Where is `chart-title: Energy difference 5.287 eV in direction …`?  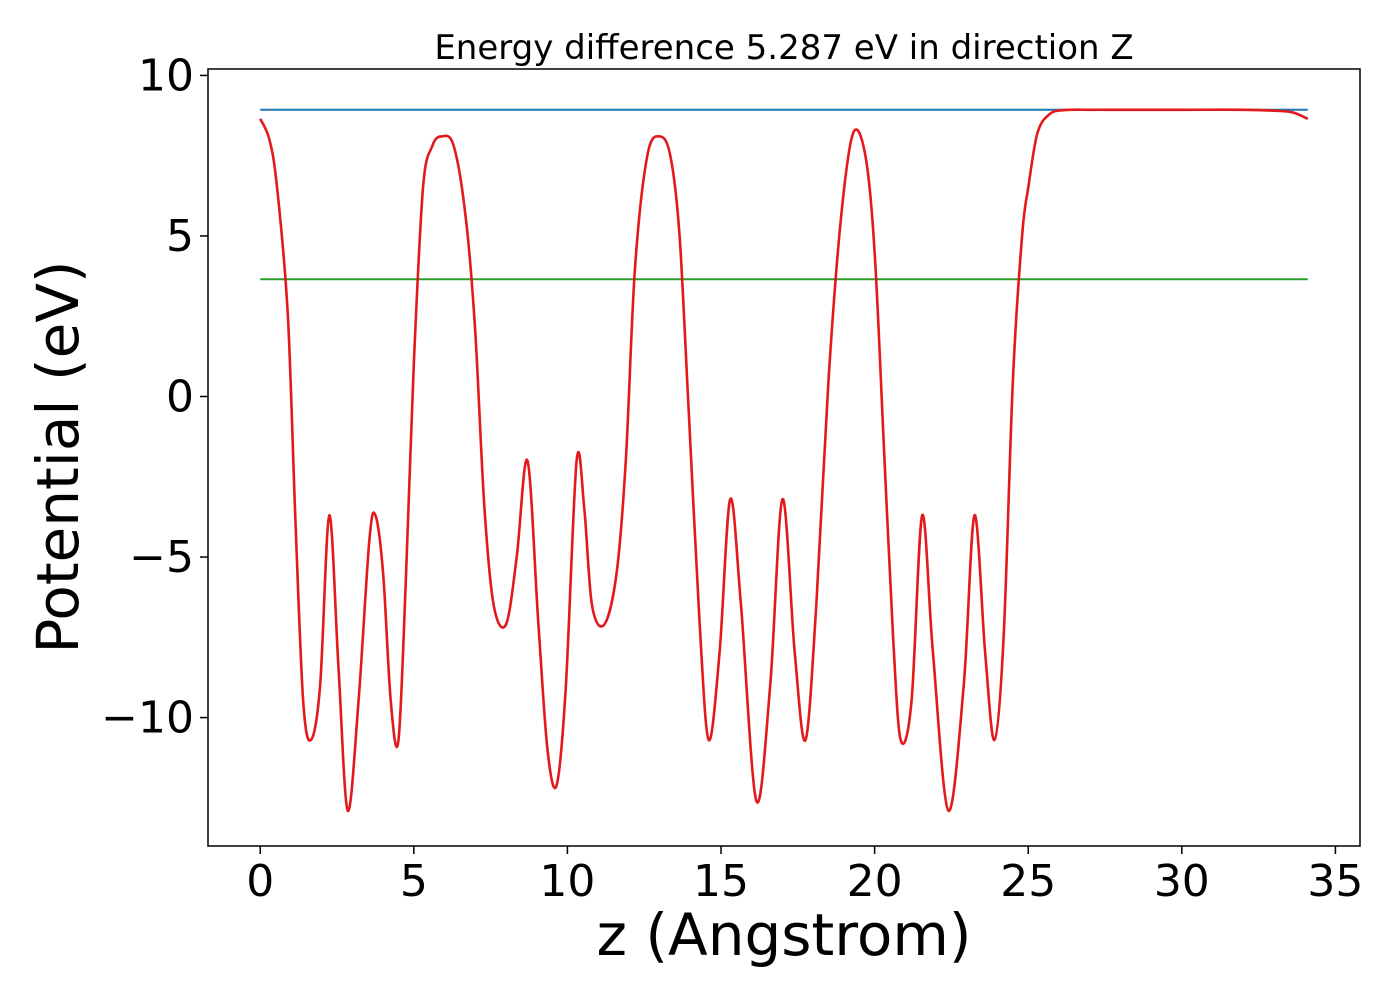 chart-title: Energy difference 5.287 eV in direction … is located at coordinates (783, 48).